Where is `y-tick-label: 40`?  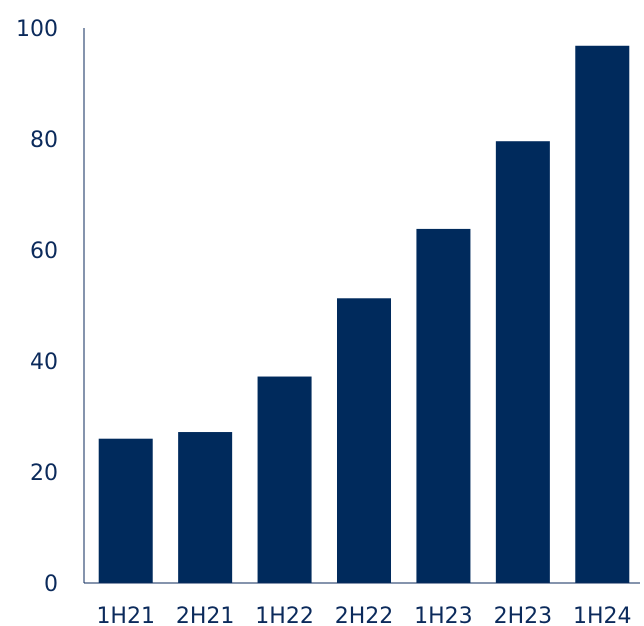
y-tick-label: 40 is located at coordinates (44, 362).